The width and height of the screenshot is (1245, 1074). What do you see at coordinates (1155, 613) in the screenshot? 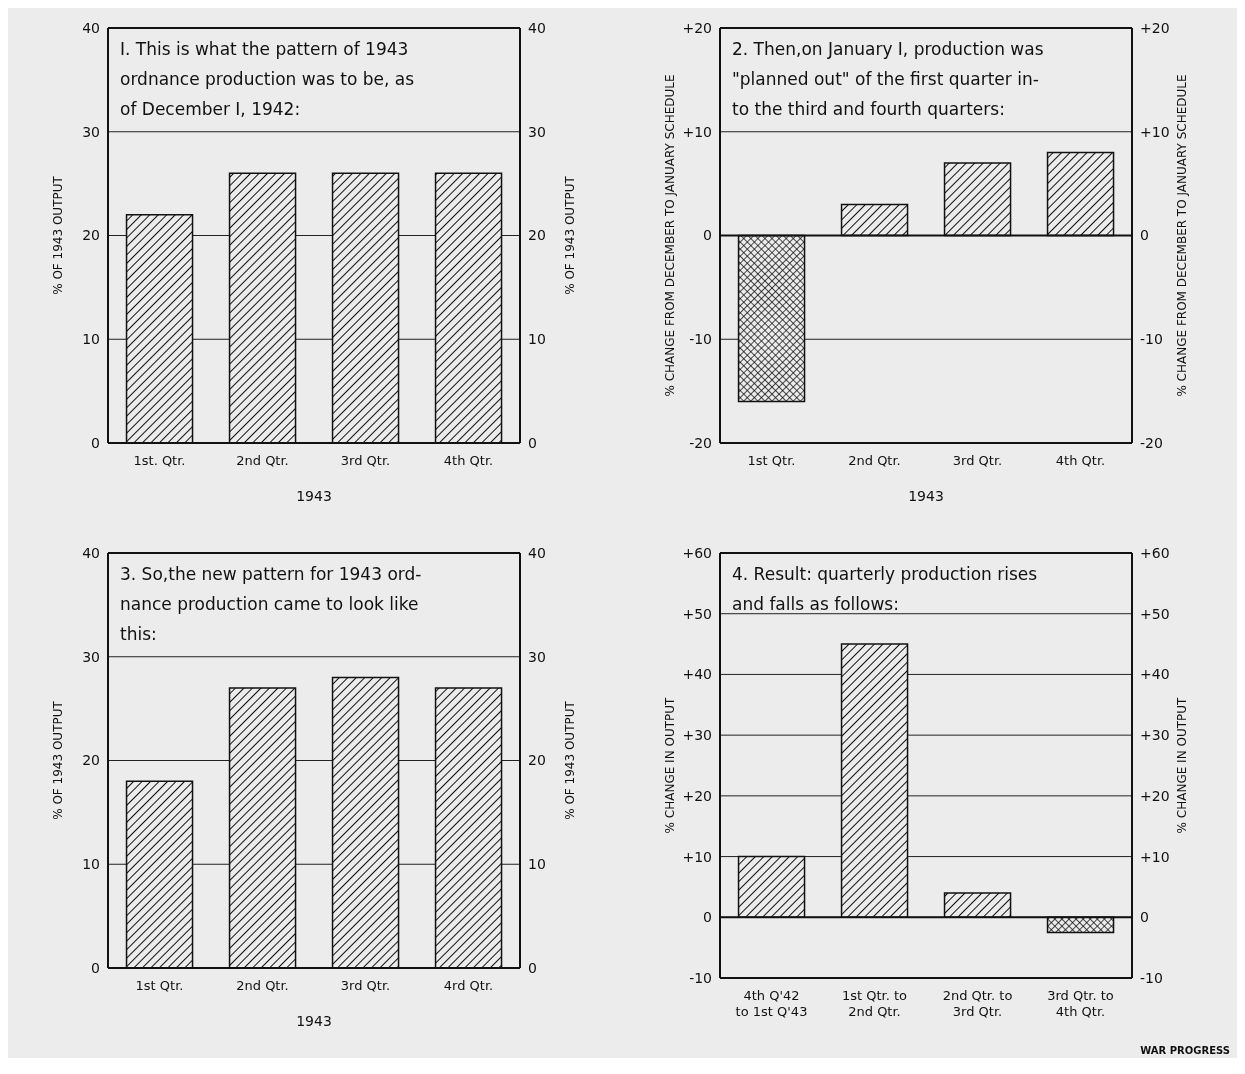
I see `y2-tick-label: +50` at bounding box center [1155, 613].